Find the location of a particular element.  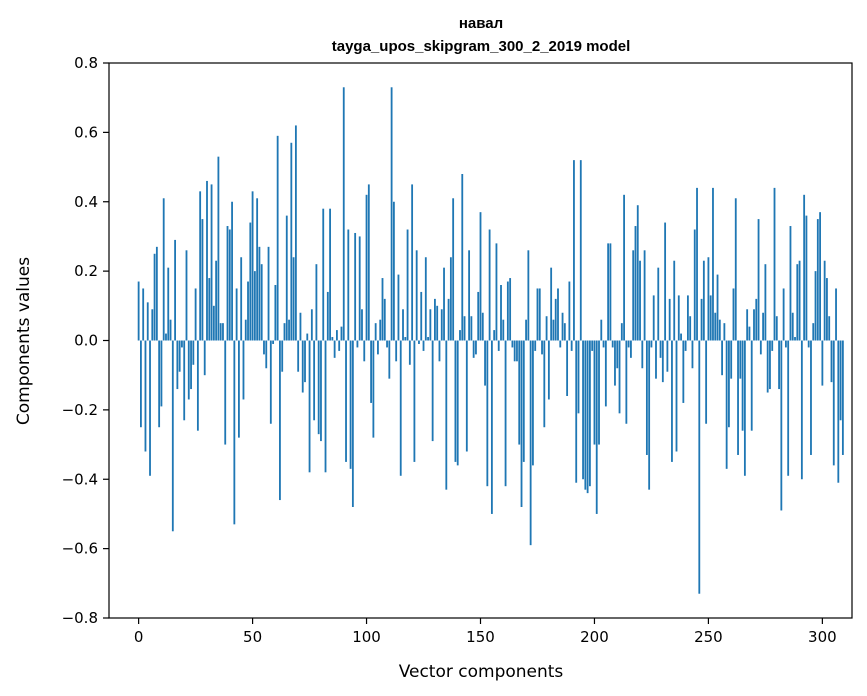

chart-subtitle: tayga_upos_skipgram_300_2_2019 model is located at coordinates (481, 46).